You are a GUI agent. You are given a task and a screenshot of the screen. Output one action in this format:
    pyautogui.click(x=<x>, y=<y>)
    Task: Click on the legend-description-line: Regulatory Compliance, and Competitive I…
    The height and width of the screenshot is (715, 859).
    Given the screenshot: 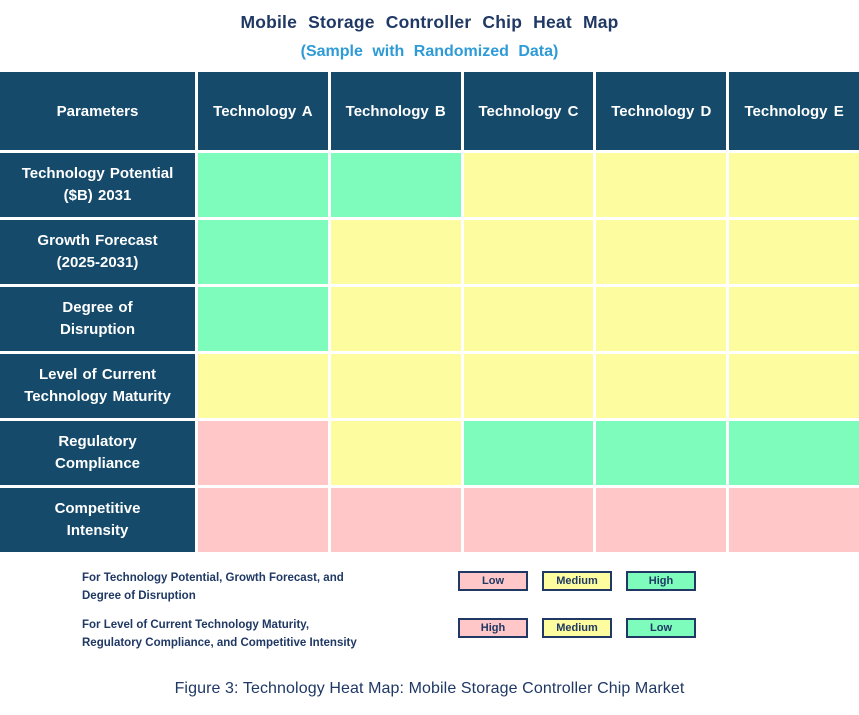 What is the action you would take?
    pyautogui.click(x=219, y=643)
    